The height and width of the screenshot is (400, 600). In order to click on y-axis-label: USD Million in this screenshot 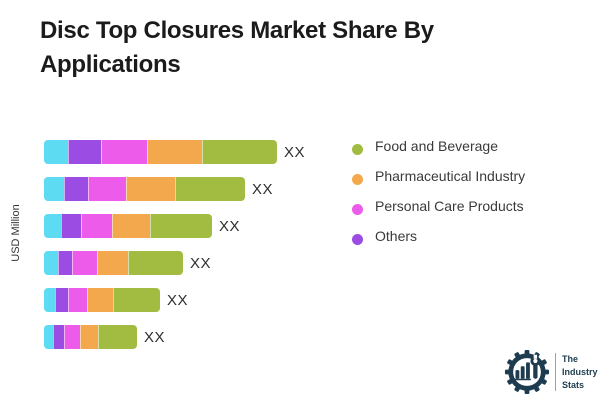, I will do `click(16, 233)`.